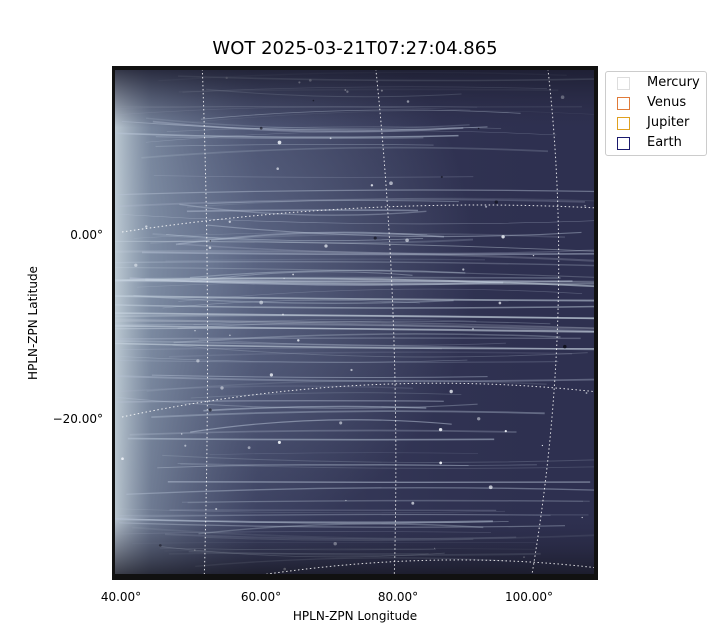 The image size is (720, 640). I want to click on legend-item-earth: Earth, so click(649, 143).